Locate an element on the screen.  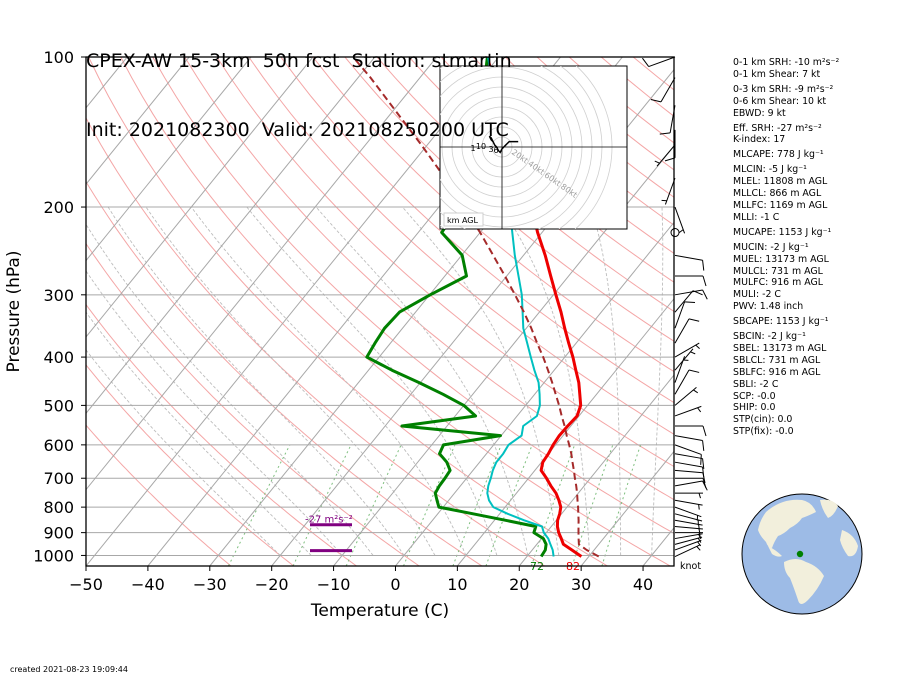
param-line: MUEL: 13173 m AGL is located at coordinates (781, 259).